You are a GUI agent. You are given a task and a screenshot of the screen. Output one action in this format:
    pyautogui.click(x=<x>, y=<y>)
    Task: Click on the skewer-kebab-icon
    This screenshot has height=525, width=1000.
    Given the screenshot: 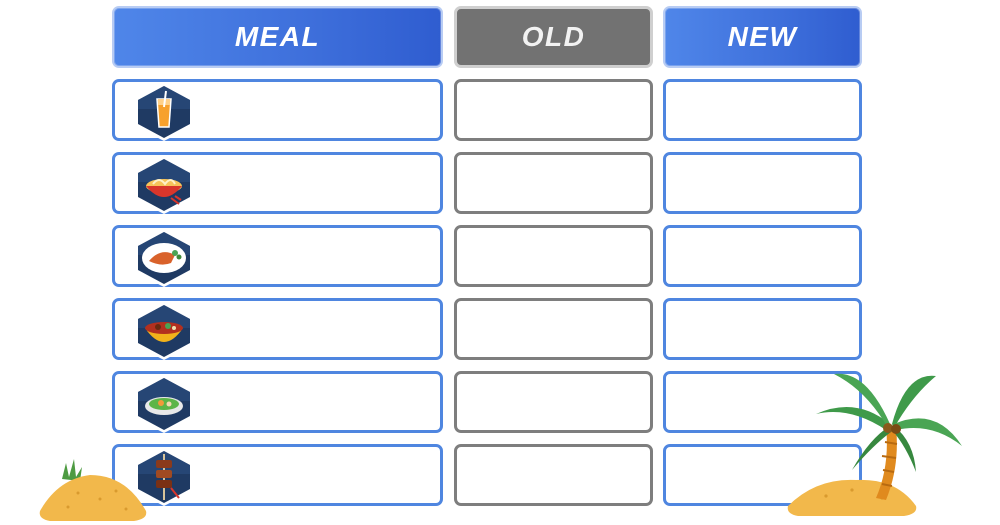 What is the action you would take?
    pyautogui.click(x=164, y=477)
    